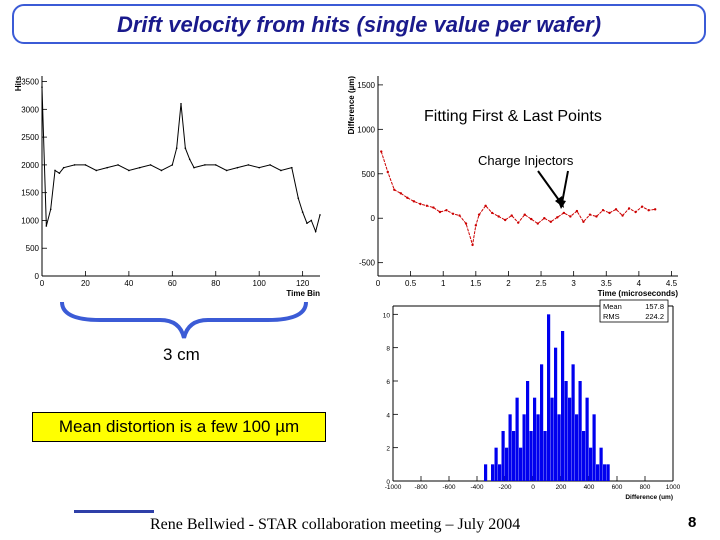 The image size is (720, 540). Describe the element at coordinates (617, 487) in the screenshot. I see `x-tick-label: 600` at that location.